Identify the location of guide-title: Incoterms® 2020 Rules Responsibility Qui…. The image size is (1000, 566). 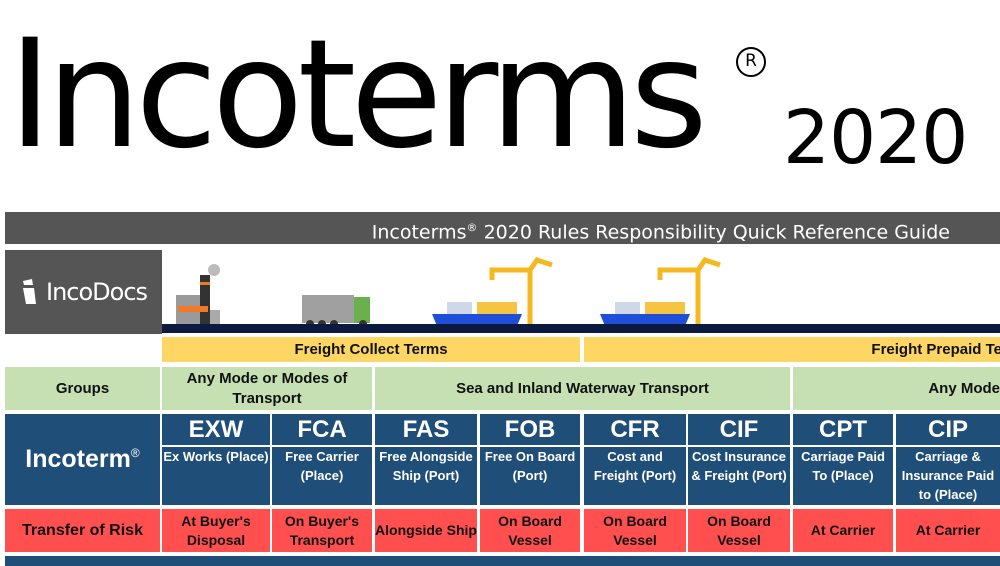
(502, 228).